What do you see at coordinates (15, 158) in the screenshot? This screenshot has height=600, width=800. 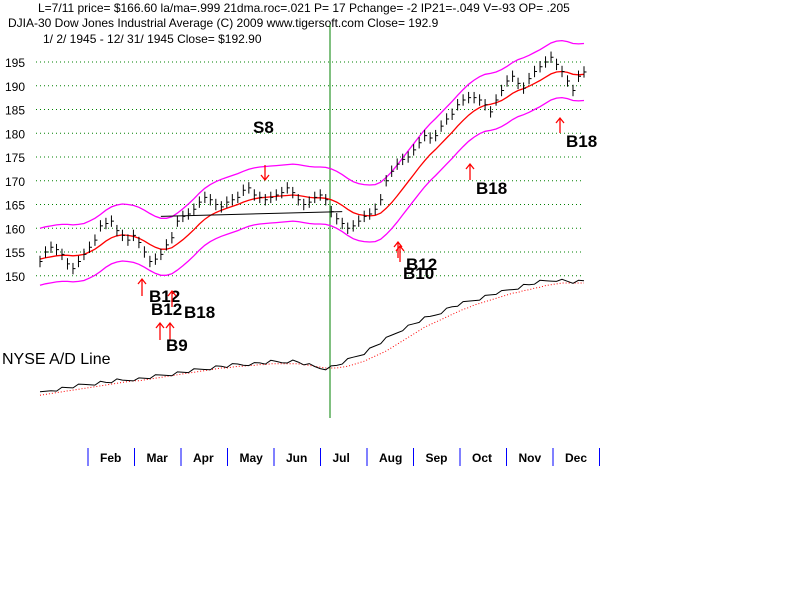 I see `y-tick-label: 175` at bounding box center [15, 158].